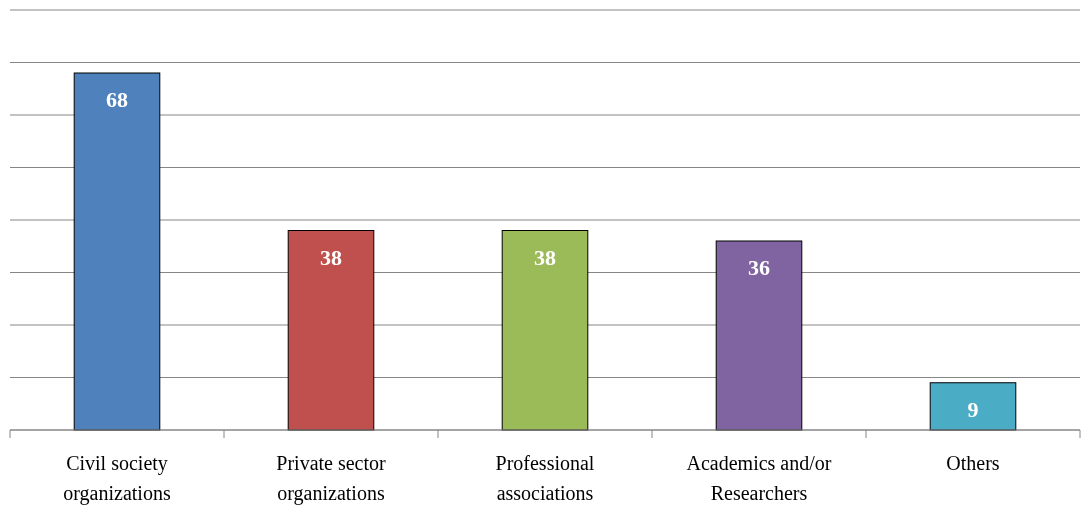 The width and height of the screenshot is (1081, 506). Describe the element at coordinates (973, 463) in the screenshot. I see `x-tick-label: Others` at that location.